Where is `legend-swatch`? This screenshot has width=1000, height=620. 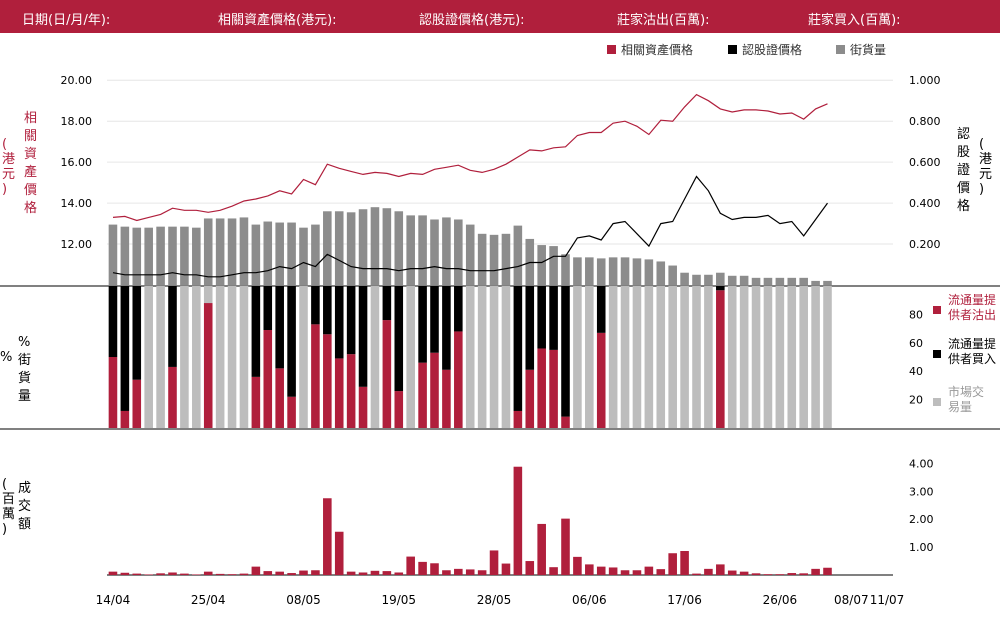 legend-swatch is located at coordinates (611, 49).